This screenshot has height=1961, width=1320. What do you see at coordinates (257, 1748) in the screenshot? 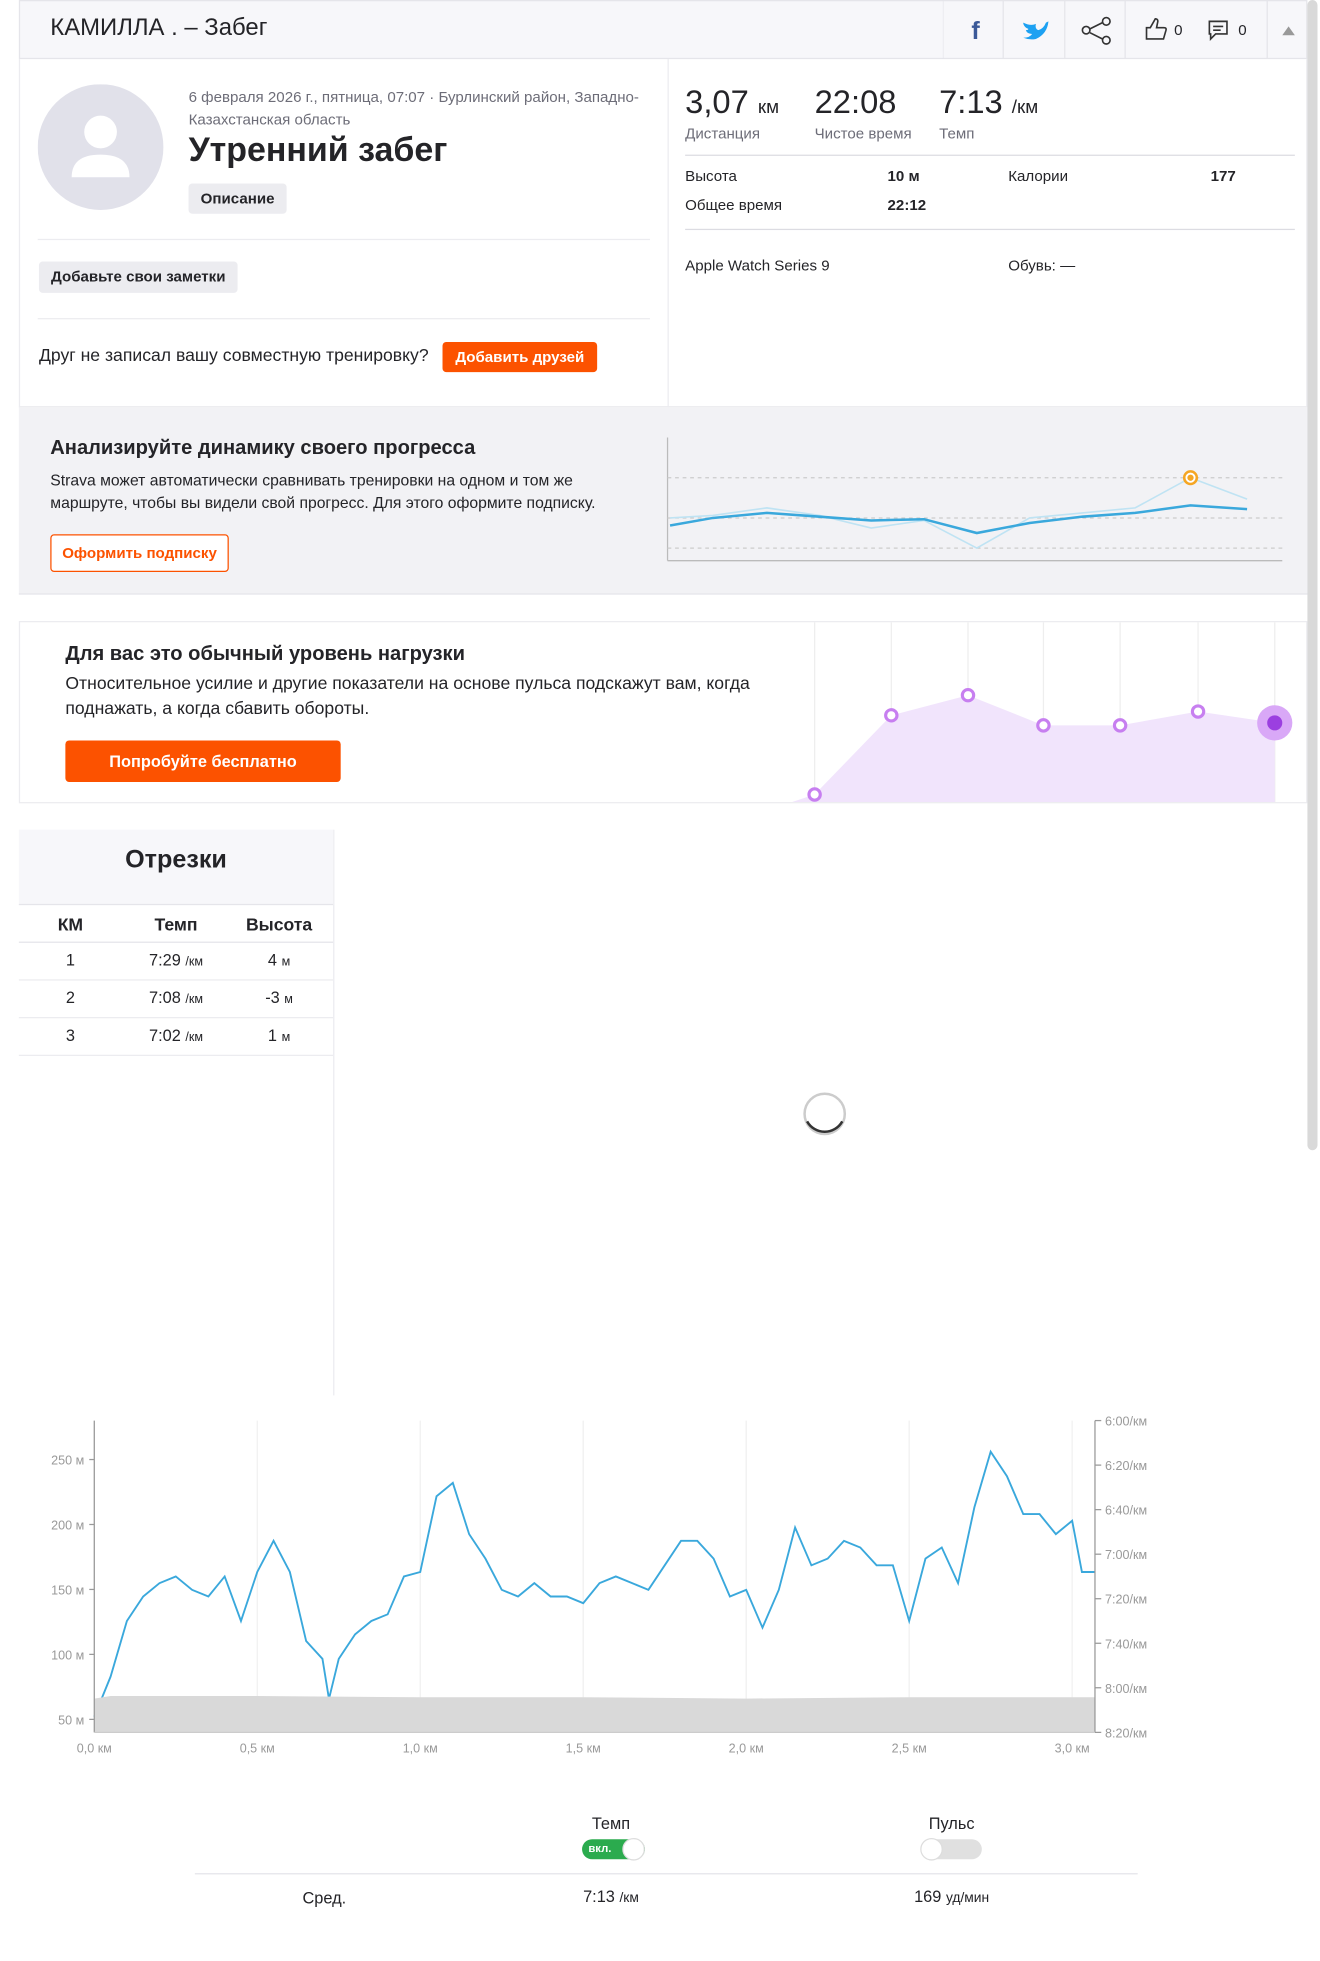
I see `x-tick-label: 0,5 км` at bounding box center [257, 1748].